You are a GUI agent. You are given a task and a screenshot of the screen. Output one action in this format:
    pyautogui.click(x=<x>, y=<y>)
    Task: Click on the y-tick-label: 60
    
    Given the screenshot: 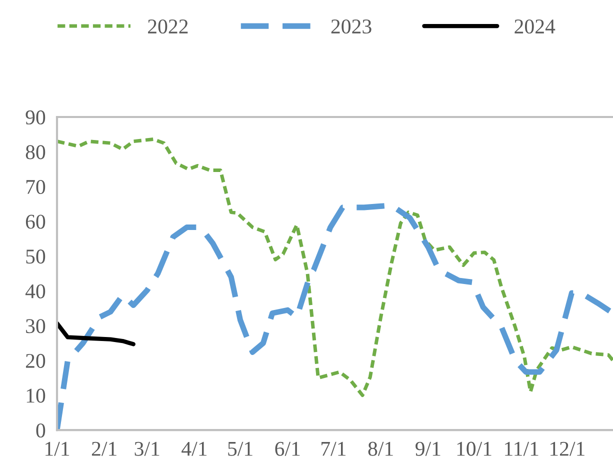 What is the action you would take?
    pyautogui.click(x=36, y=221)
    